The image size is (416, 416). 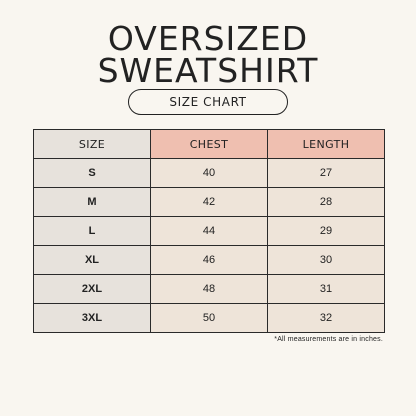 I want to click on table-row: 2XL 48 31, so click(x=209, y=289).